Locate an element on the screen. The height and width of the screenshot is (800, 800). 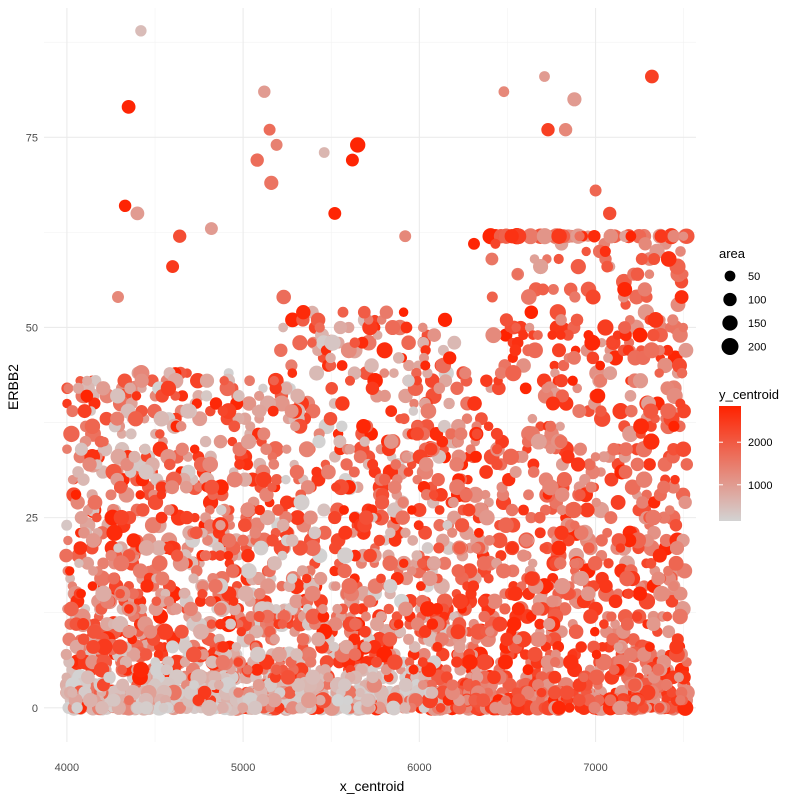
size-legend-label: 100 is located at coordinates (757, 301).